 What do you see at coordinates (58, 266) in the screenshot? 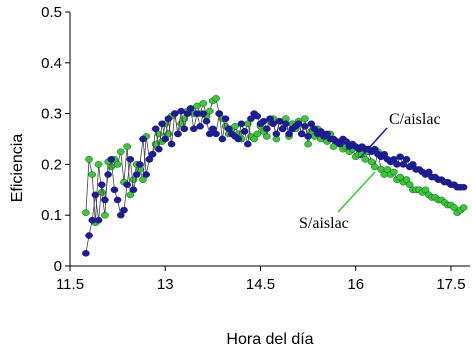
I see `y-tick-label: 0` at bounding box center [58, 266].